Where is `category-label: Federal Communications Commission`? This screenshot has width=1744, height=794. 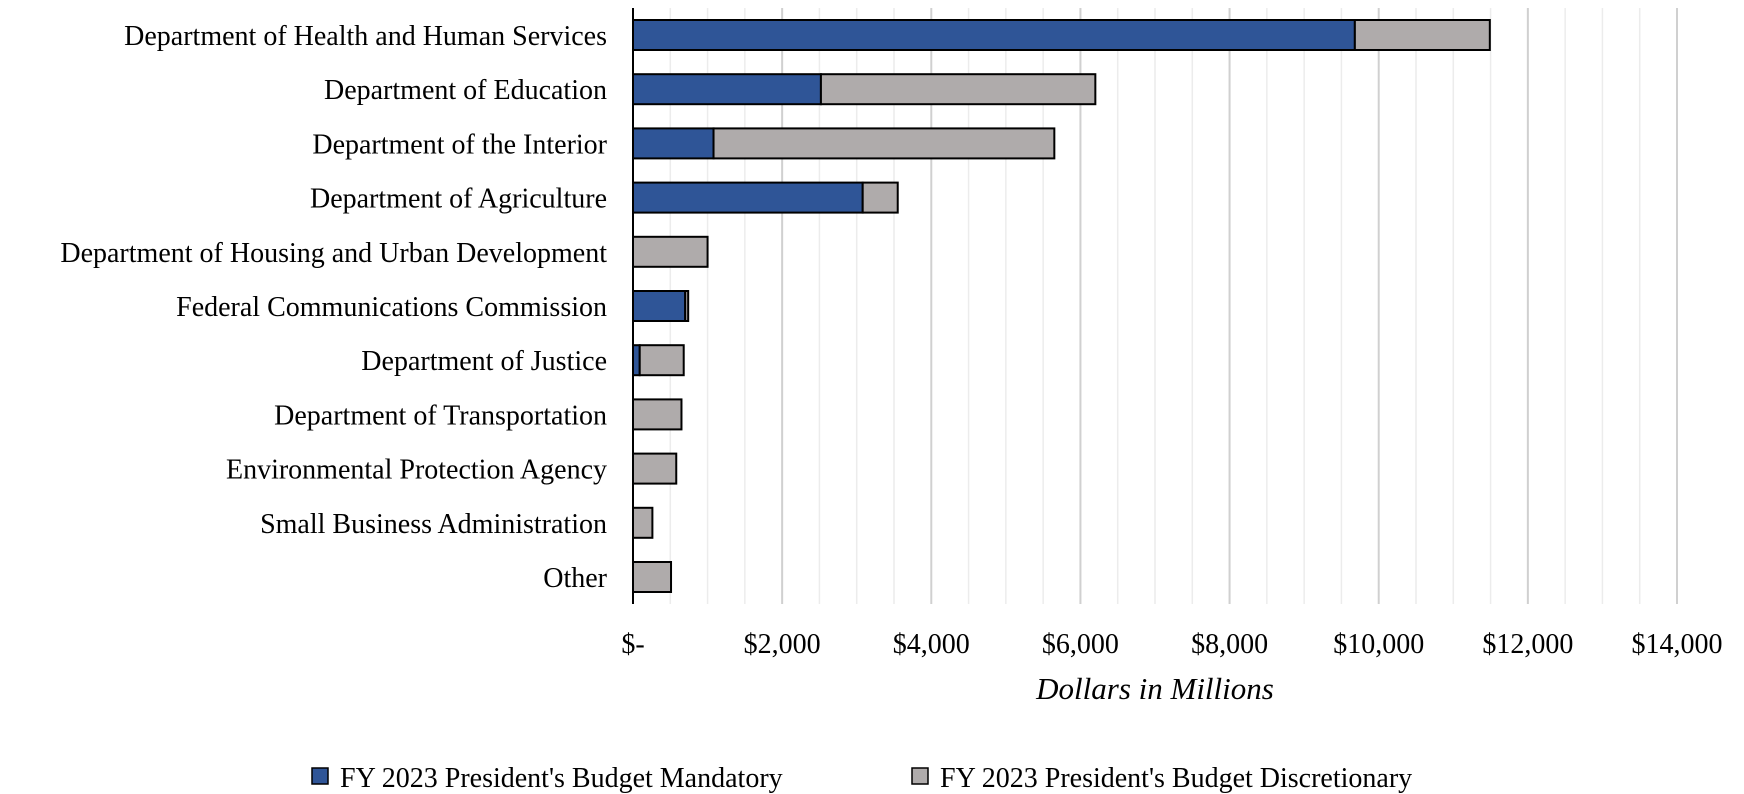
category-label: Federal Communications Commission is located at coordinates (391, 307).